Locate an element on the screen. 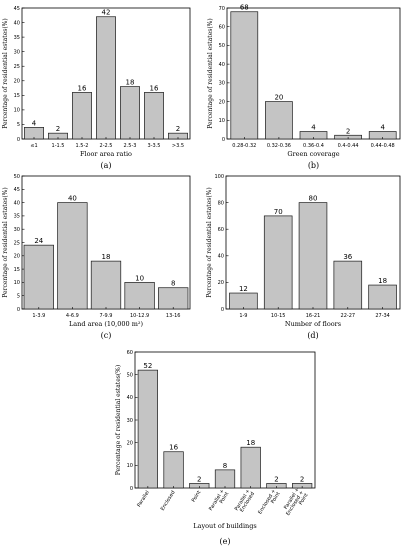 The height and width of the screenshot is (550, 404). x-category-label: 1-1.5 is located at coordinates (58, 146).